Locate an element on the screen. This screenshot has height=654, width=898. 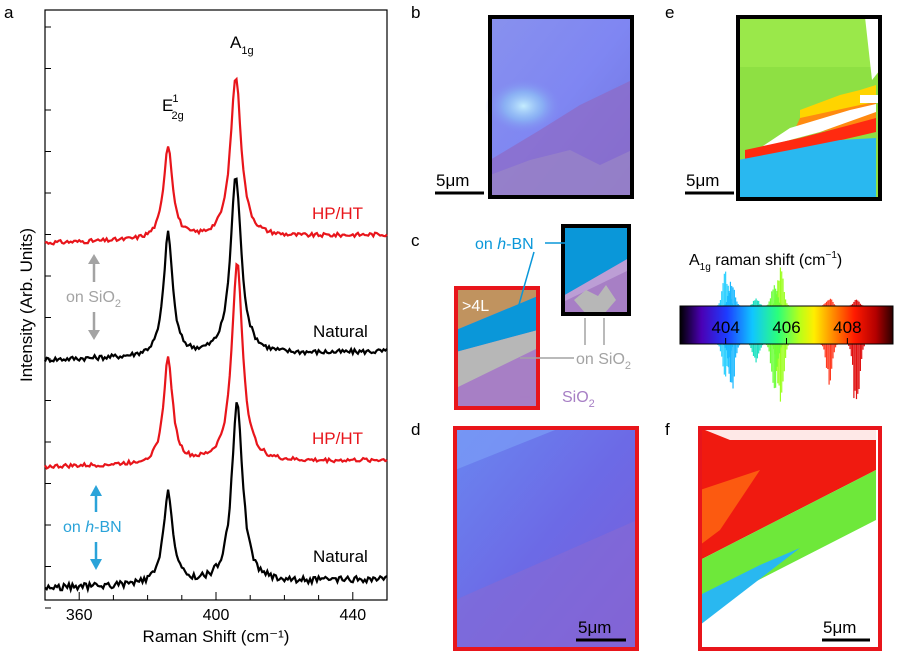
colorbar-tick-label: 408 is located at coordinates (847, 327).